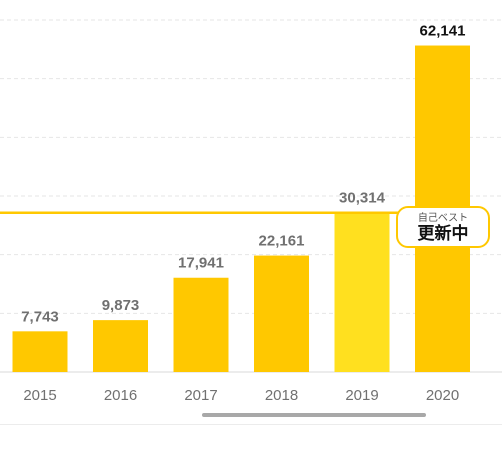  Describe the element at coordinates (120, 346) in the screenshot. I see `bar-2016` at that location.